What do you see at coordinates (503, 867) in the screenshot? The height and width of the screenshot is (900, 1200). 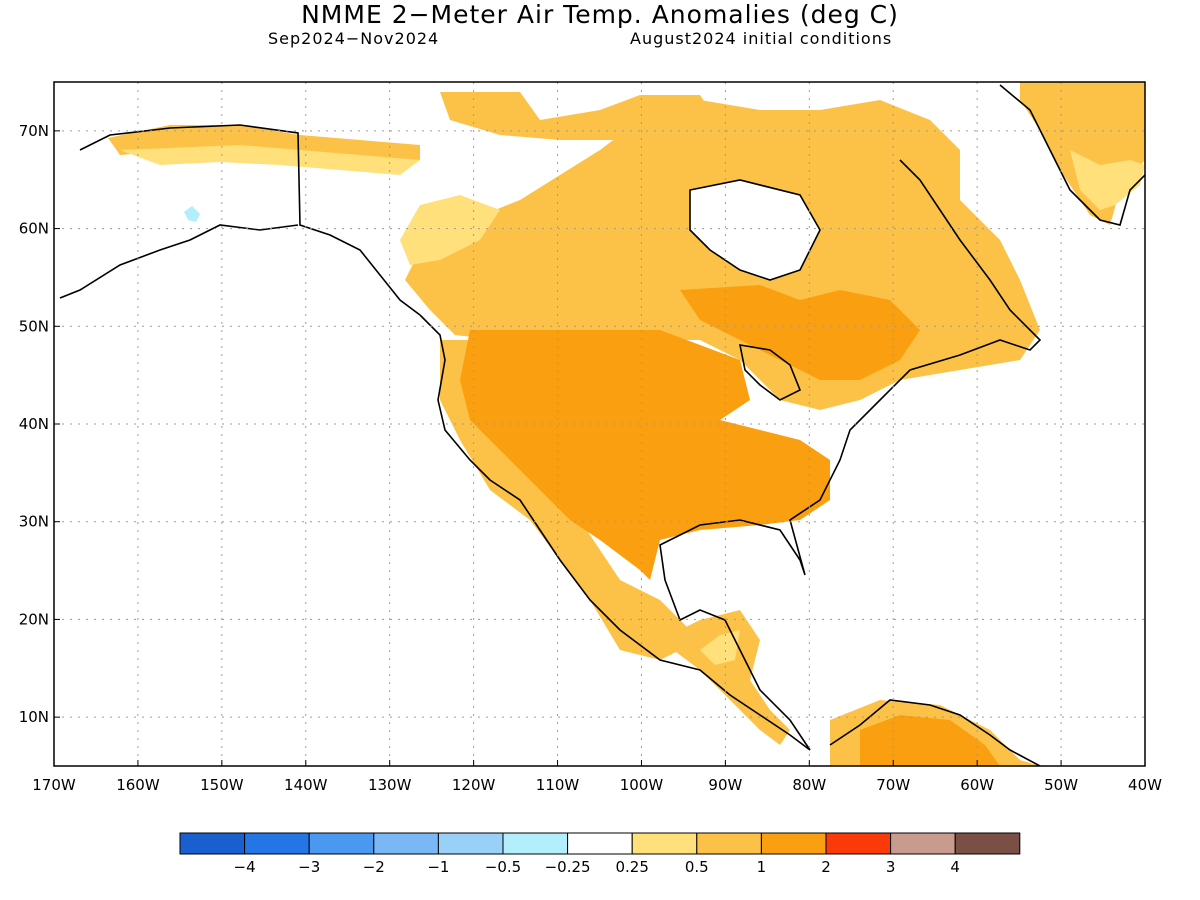 I see `legend-label: −0.5` at bounding box center [503, 867].